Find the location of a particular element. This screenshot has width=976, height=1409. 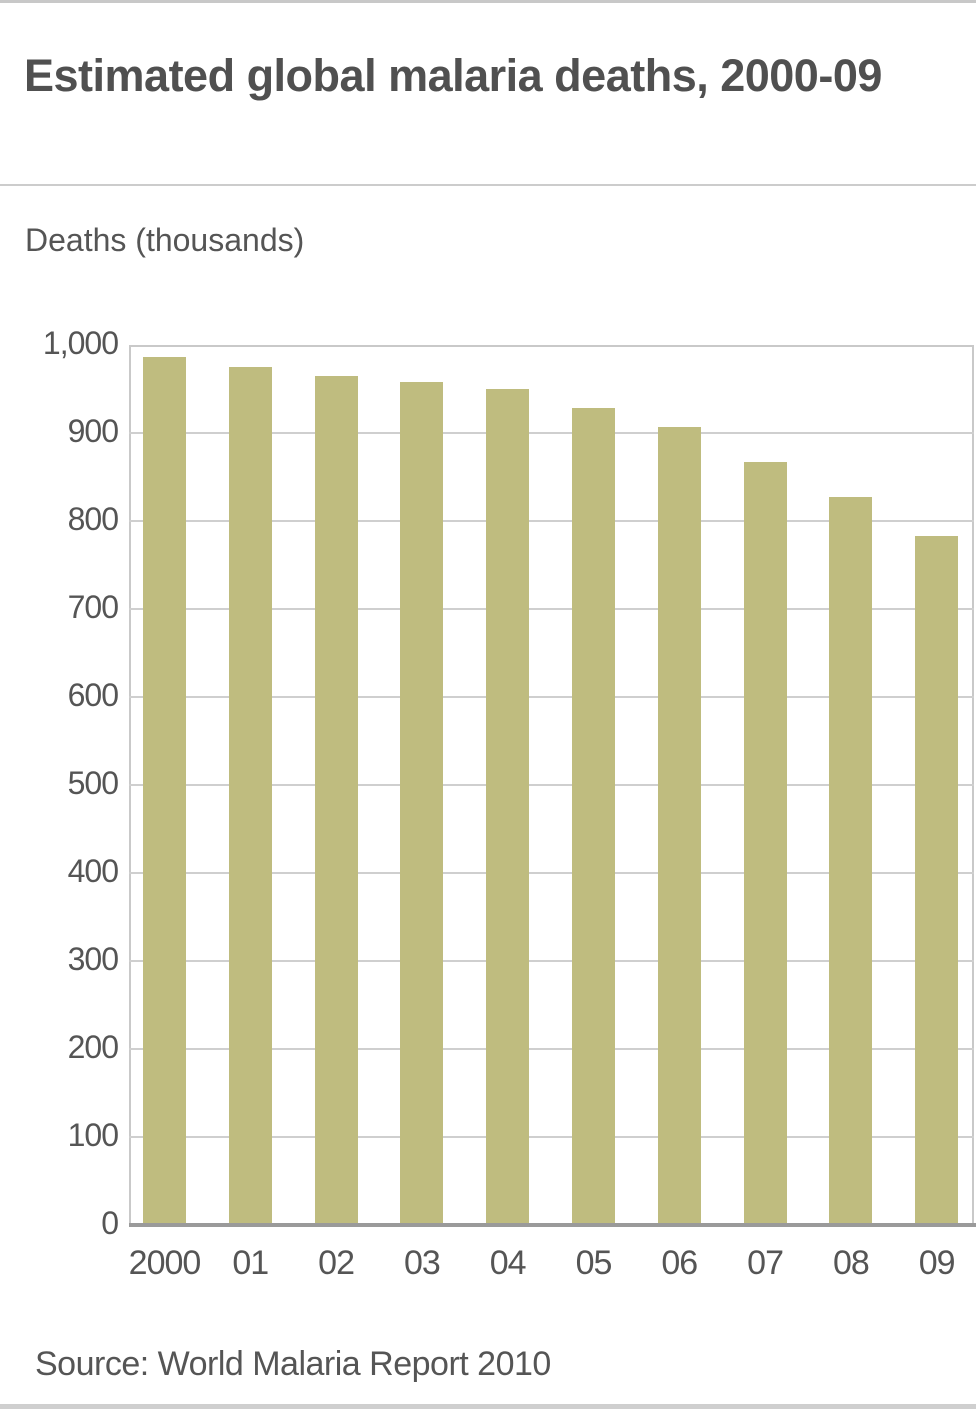

y-tick-label: 900 is located at coordinates (93, 431).